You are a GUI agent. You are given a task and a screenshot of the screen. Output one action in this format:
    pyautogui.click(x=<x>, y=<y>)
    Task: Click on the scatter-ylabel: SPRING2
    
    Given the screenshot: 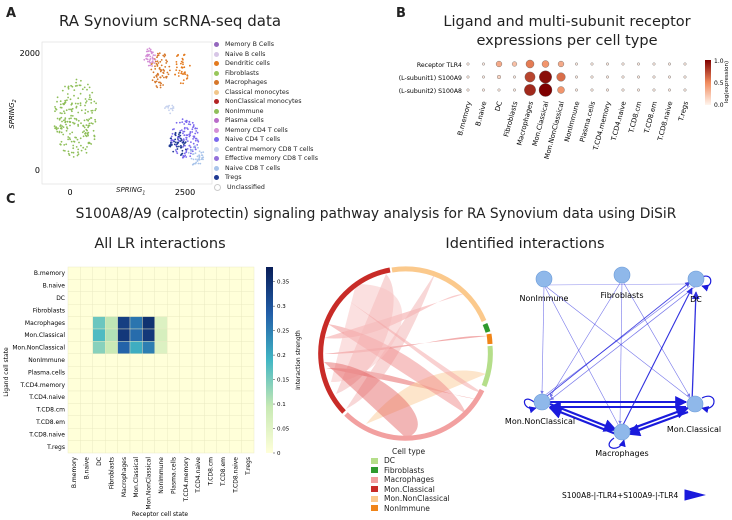 What is the action you would take?
    pyautogui.click(x=13, y=113)
    